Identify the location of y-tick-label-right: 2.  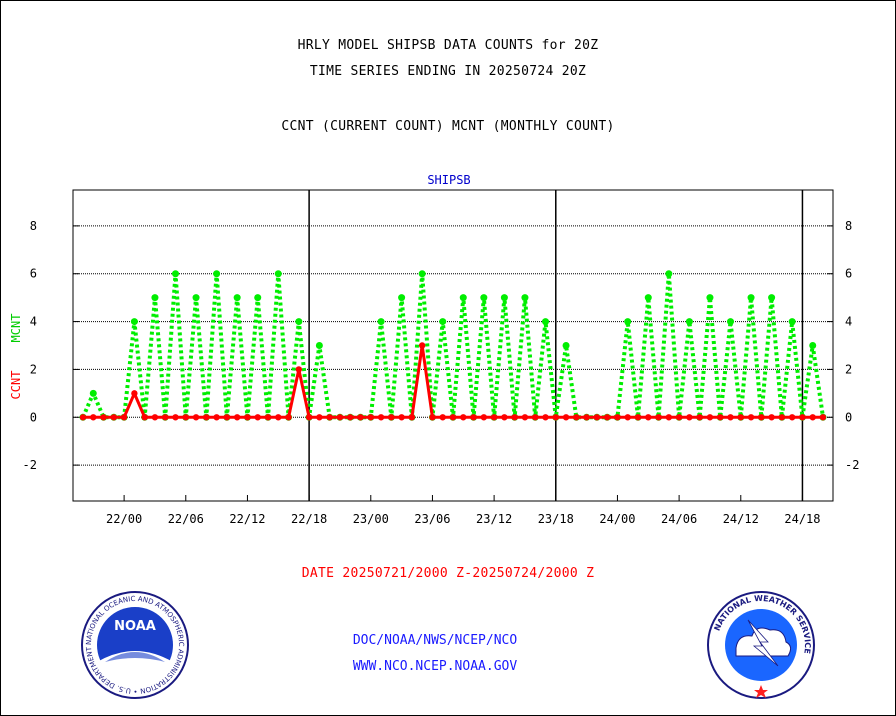
(848, 369).